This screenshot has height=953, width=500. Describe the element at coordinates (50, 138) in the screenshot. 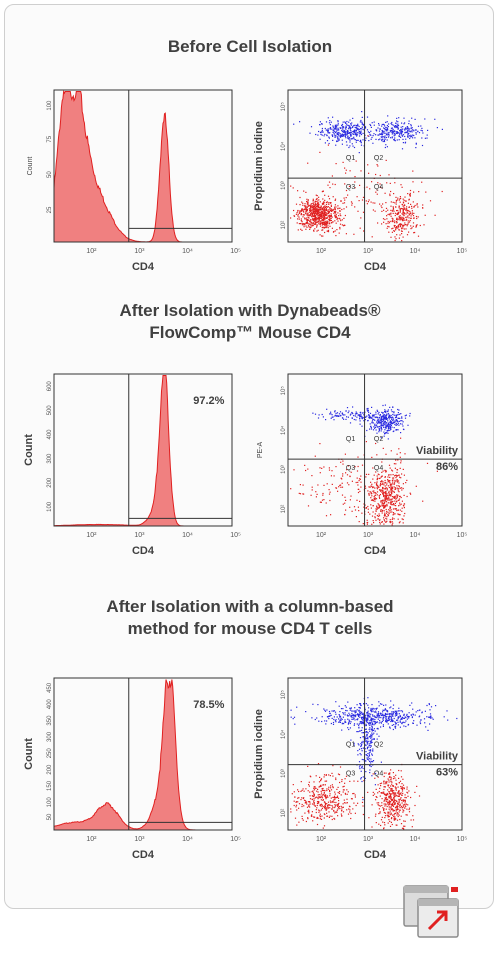

I see `y-tick-label: 75` at that location.